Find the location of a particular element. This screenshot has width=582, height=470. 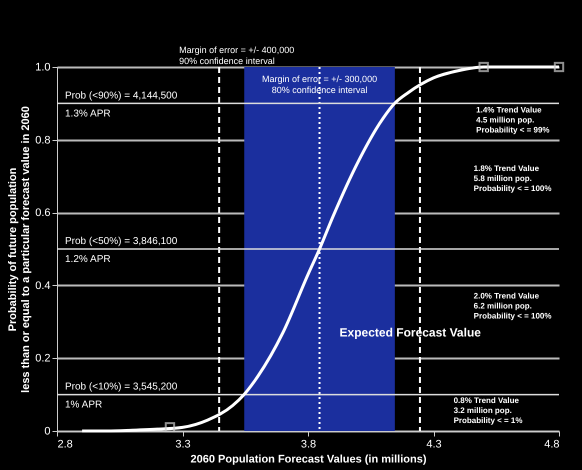

x-tick-label: 3.3 is located at coordinates (183, 444).